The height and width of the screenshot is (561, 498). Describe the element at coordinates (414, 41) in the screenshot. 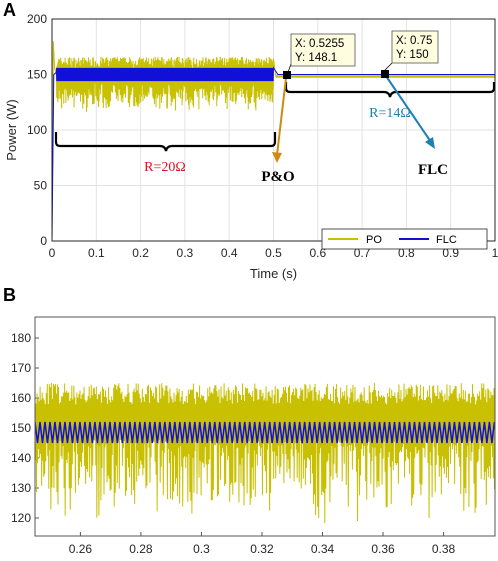

I see `datatip-2-x: X: 0.75` at that location.